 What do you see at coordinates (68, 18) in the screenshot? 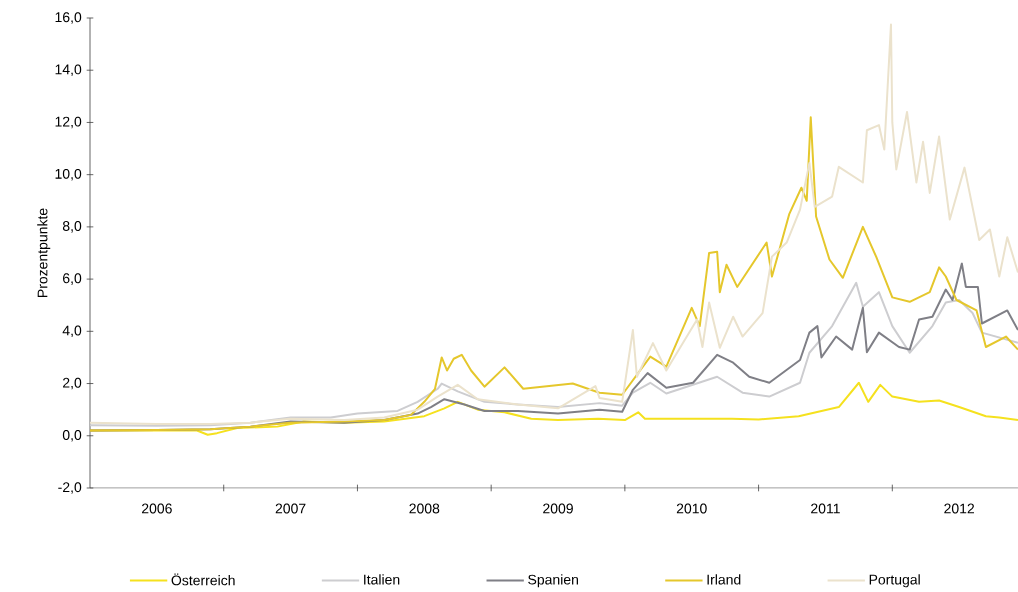
I see `y-tick-label: 16,0` at bounding box center [68, 18].